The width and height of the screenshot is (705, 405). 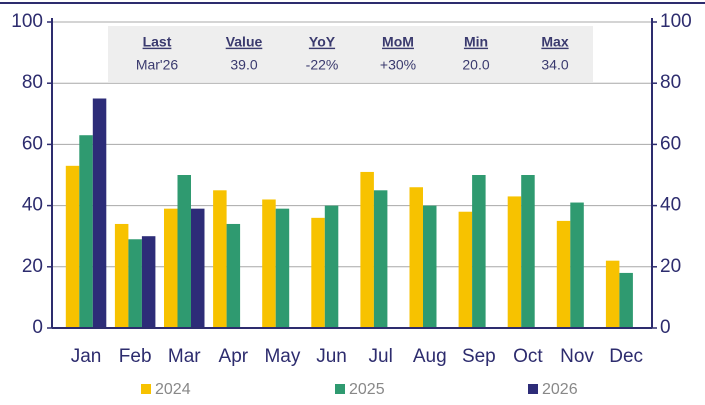 What do you see at coordinates (86, 356) in the screenshot?
I see `x-tick-label: Jan` at bounding box center [86, 356].